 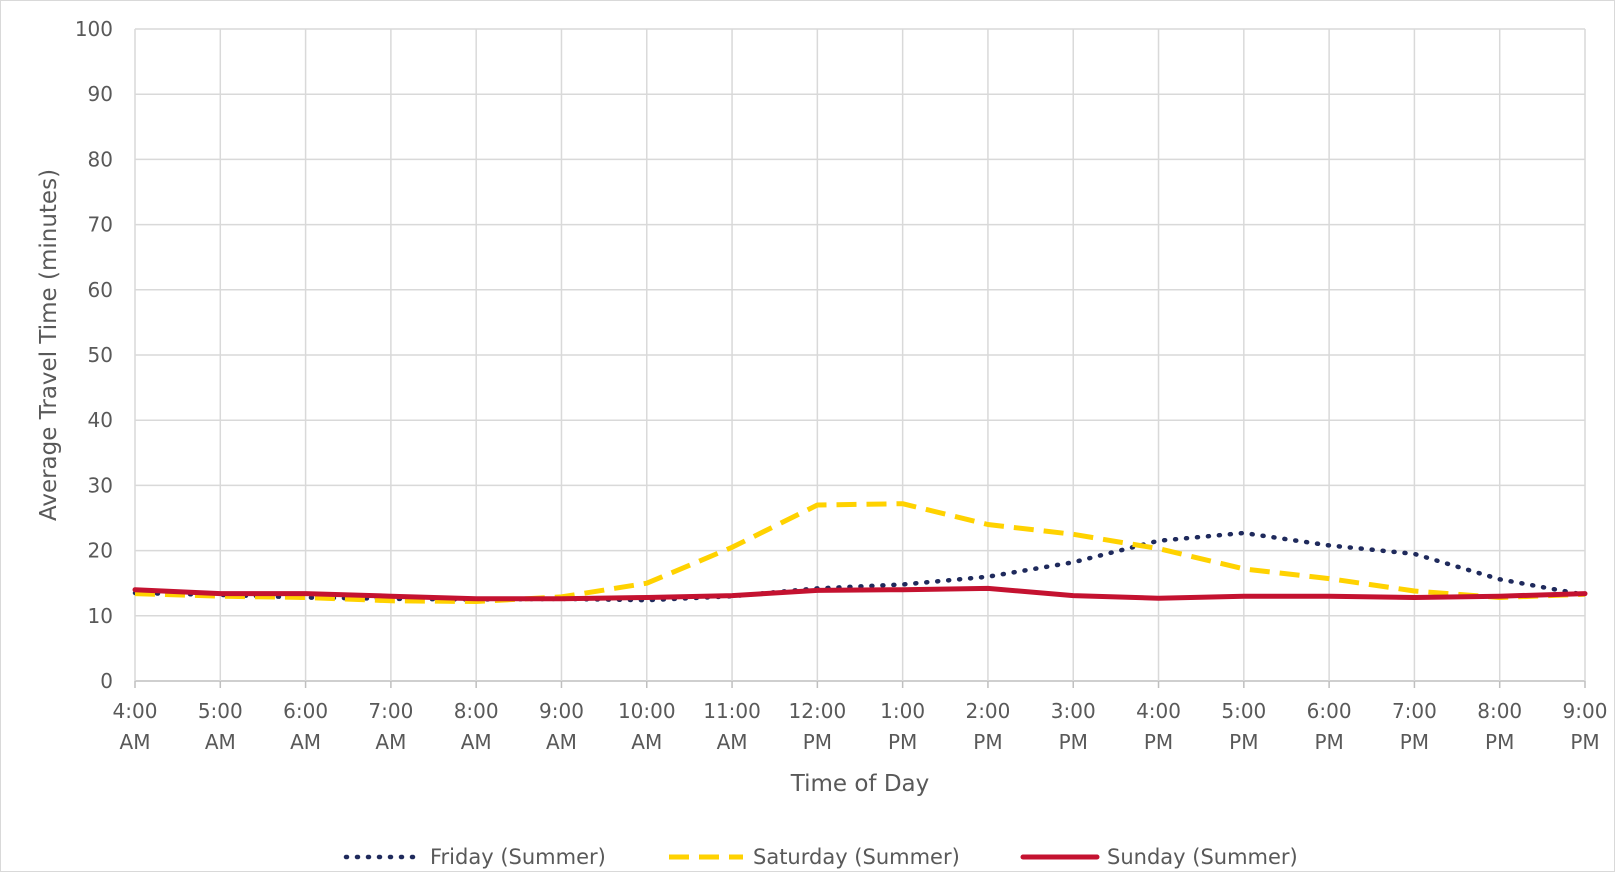 I want to click on x-tick-label: 11:00 AM, so click(x=732, y=726).